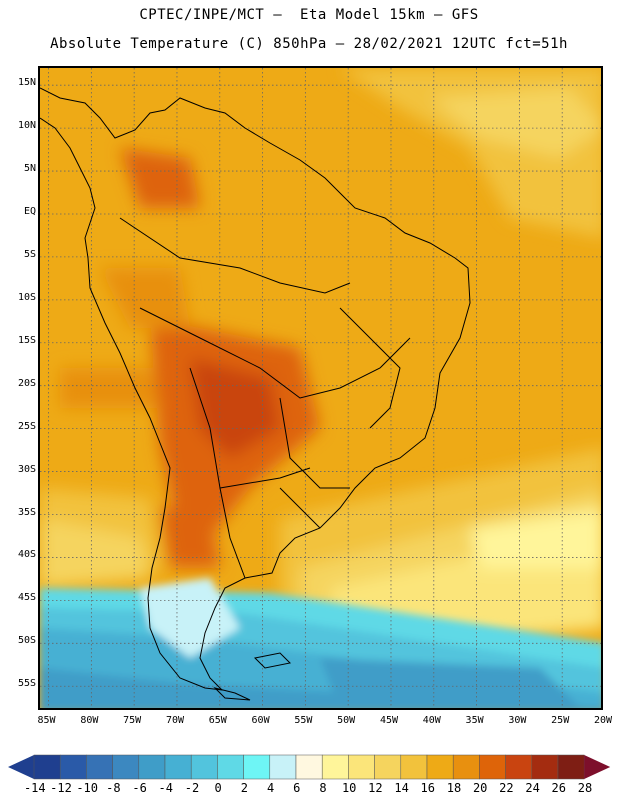  I want to click on lon-label-40W: 40W, so click(431, 720).